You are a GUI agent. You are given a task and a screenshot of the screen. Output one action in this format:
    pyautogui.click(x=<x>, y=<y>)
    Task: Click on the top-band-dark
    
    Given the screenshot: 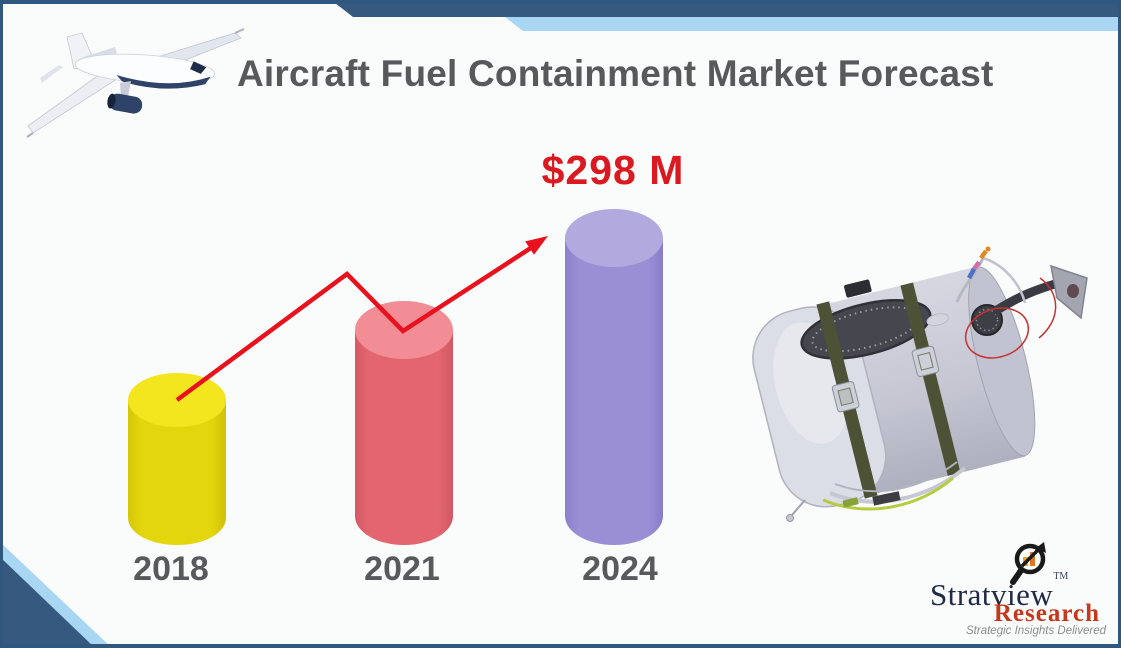 What is the action you would take?
    pyautogui.click(x=728, y=10)
    